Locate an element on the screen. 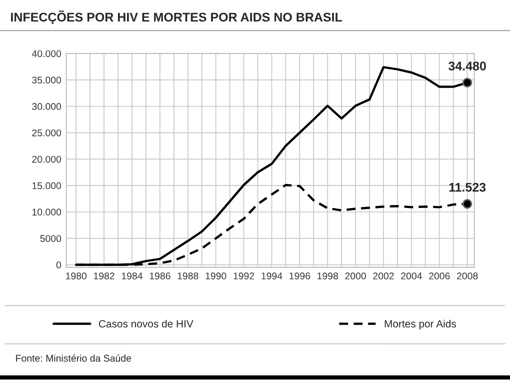 The height and width of the screenshot is (382, 510). x-tick-label: 2000 is located at coordinates (355, 276).